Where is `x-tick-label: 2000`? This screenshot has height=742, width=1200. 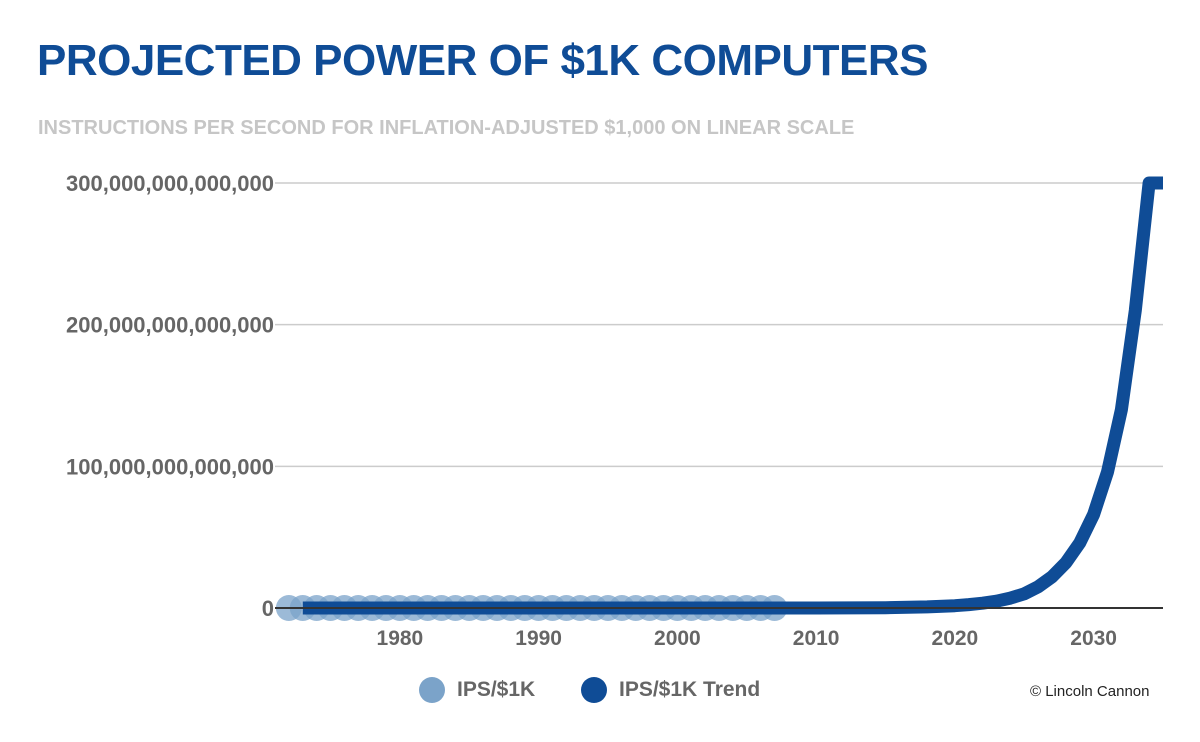
x-tick-label: 2000 is located at coordinates (677, 638).